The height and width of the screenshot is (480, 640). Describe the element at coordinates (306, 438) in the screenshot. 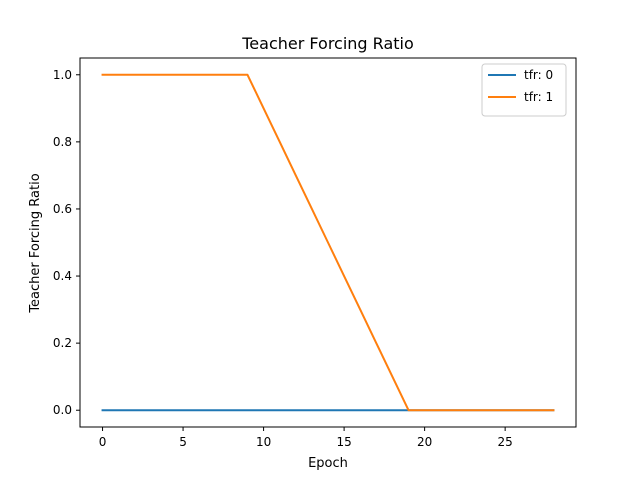

I see `x-axis: 0 5 10 15 20 25` at that location.